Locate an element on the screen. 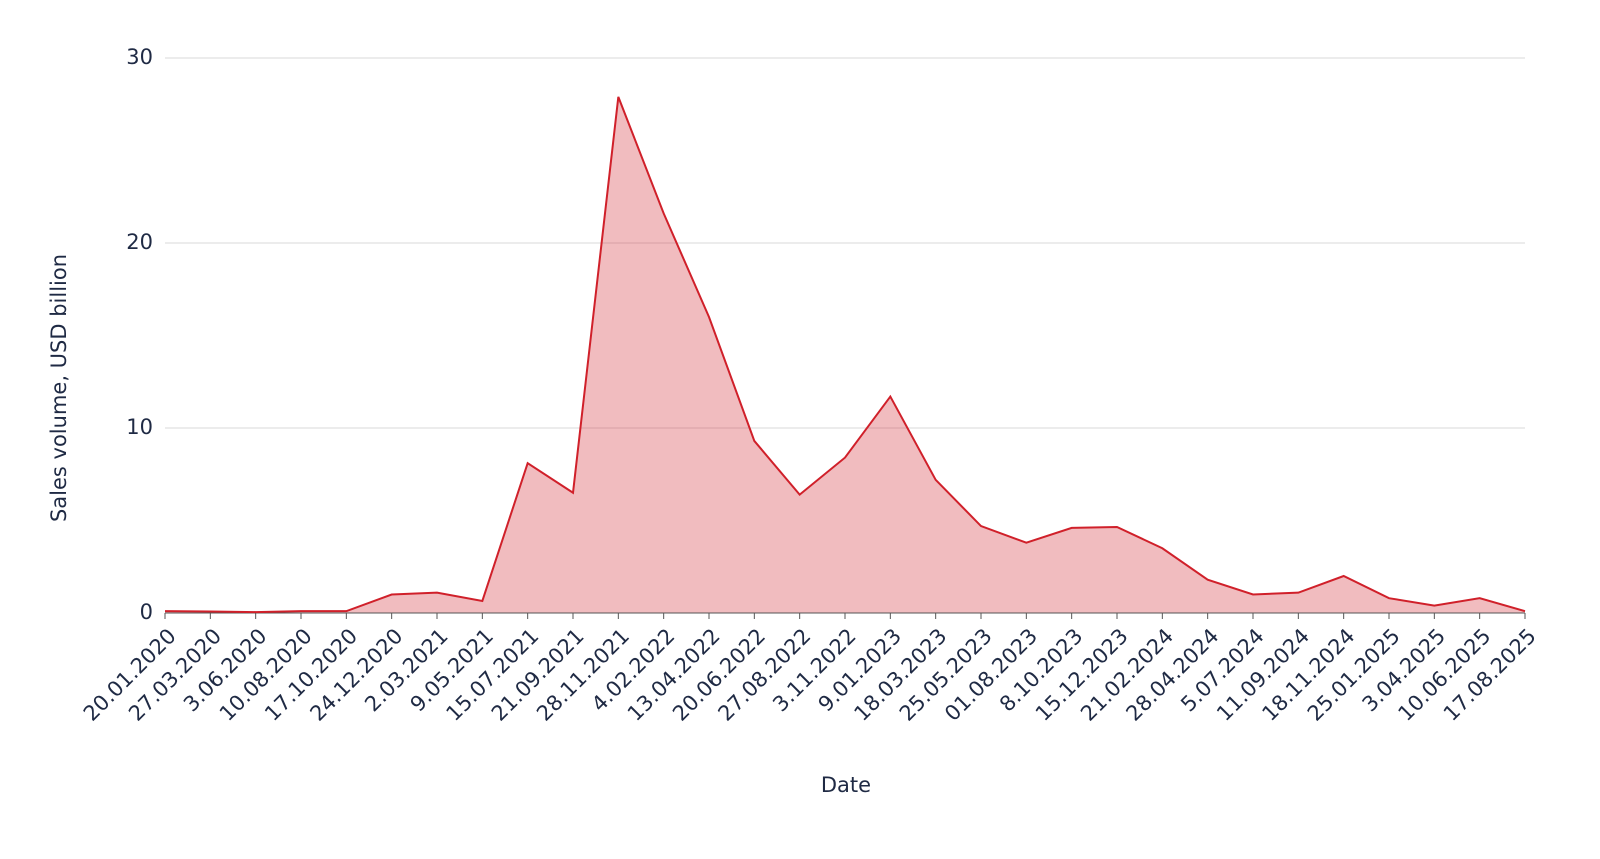 The height and width of the screenshot is (859, 1600). y-axis-title: Sales volume, USD billion is located at coordinates (59, 388).